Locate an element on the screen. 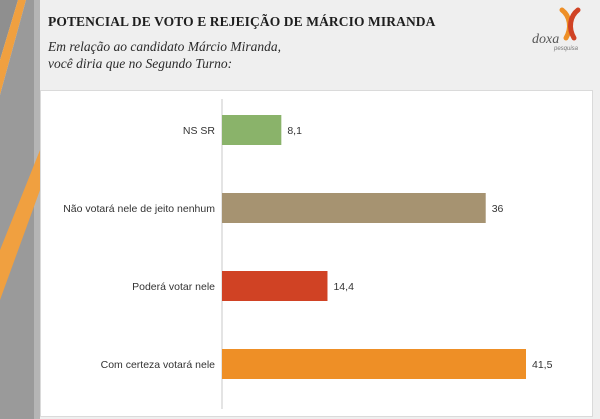 The image size is (600, 419). category-label: Não votará nele de jeito nenhum is located at coordinates (139, 209).